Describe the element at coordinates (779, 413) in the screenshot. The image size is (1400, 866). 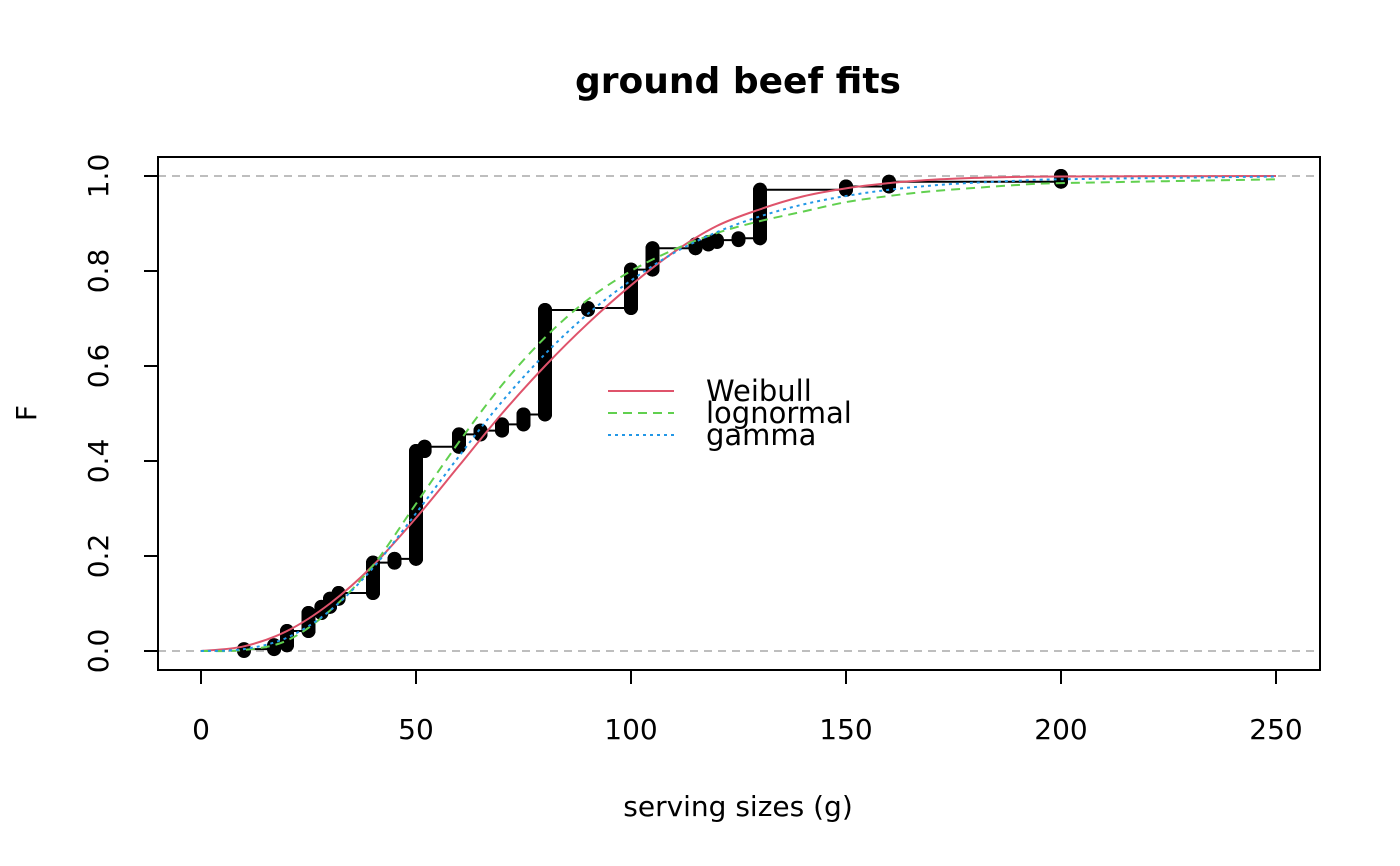
I see `legend-label-lognormal: lognormal` at that location.